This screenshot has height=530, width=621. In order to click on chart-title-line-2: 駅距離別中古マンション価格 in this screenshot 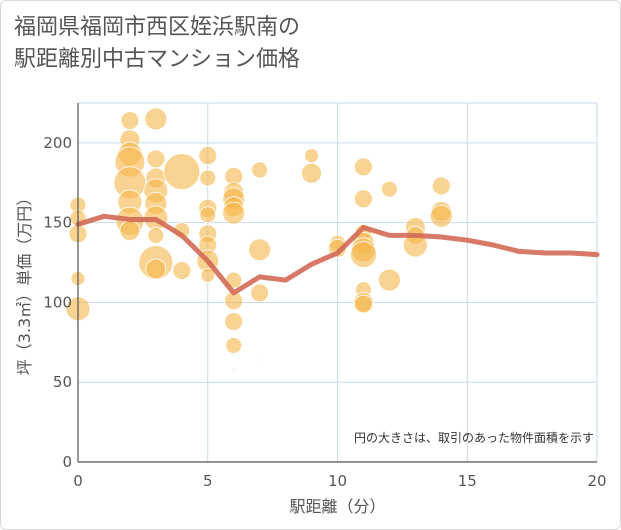, I will do `click(157, 59)`.